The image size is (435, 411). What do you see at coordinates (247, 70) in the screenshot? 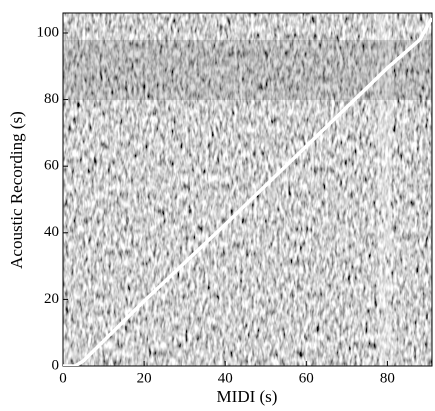
I see `dark-band` at bounding box center [247, 70].